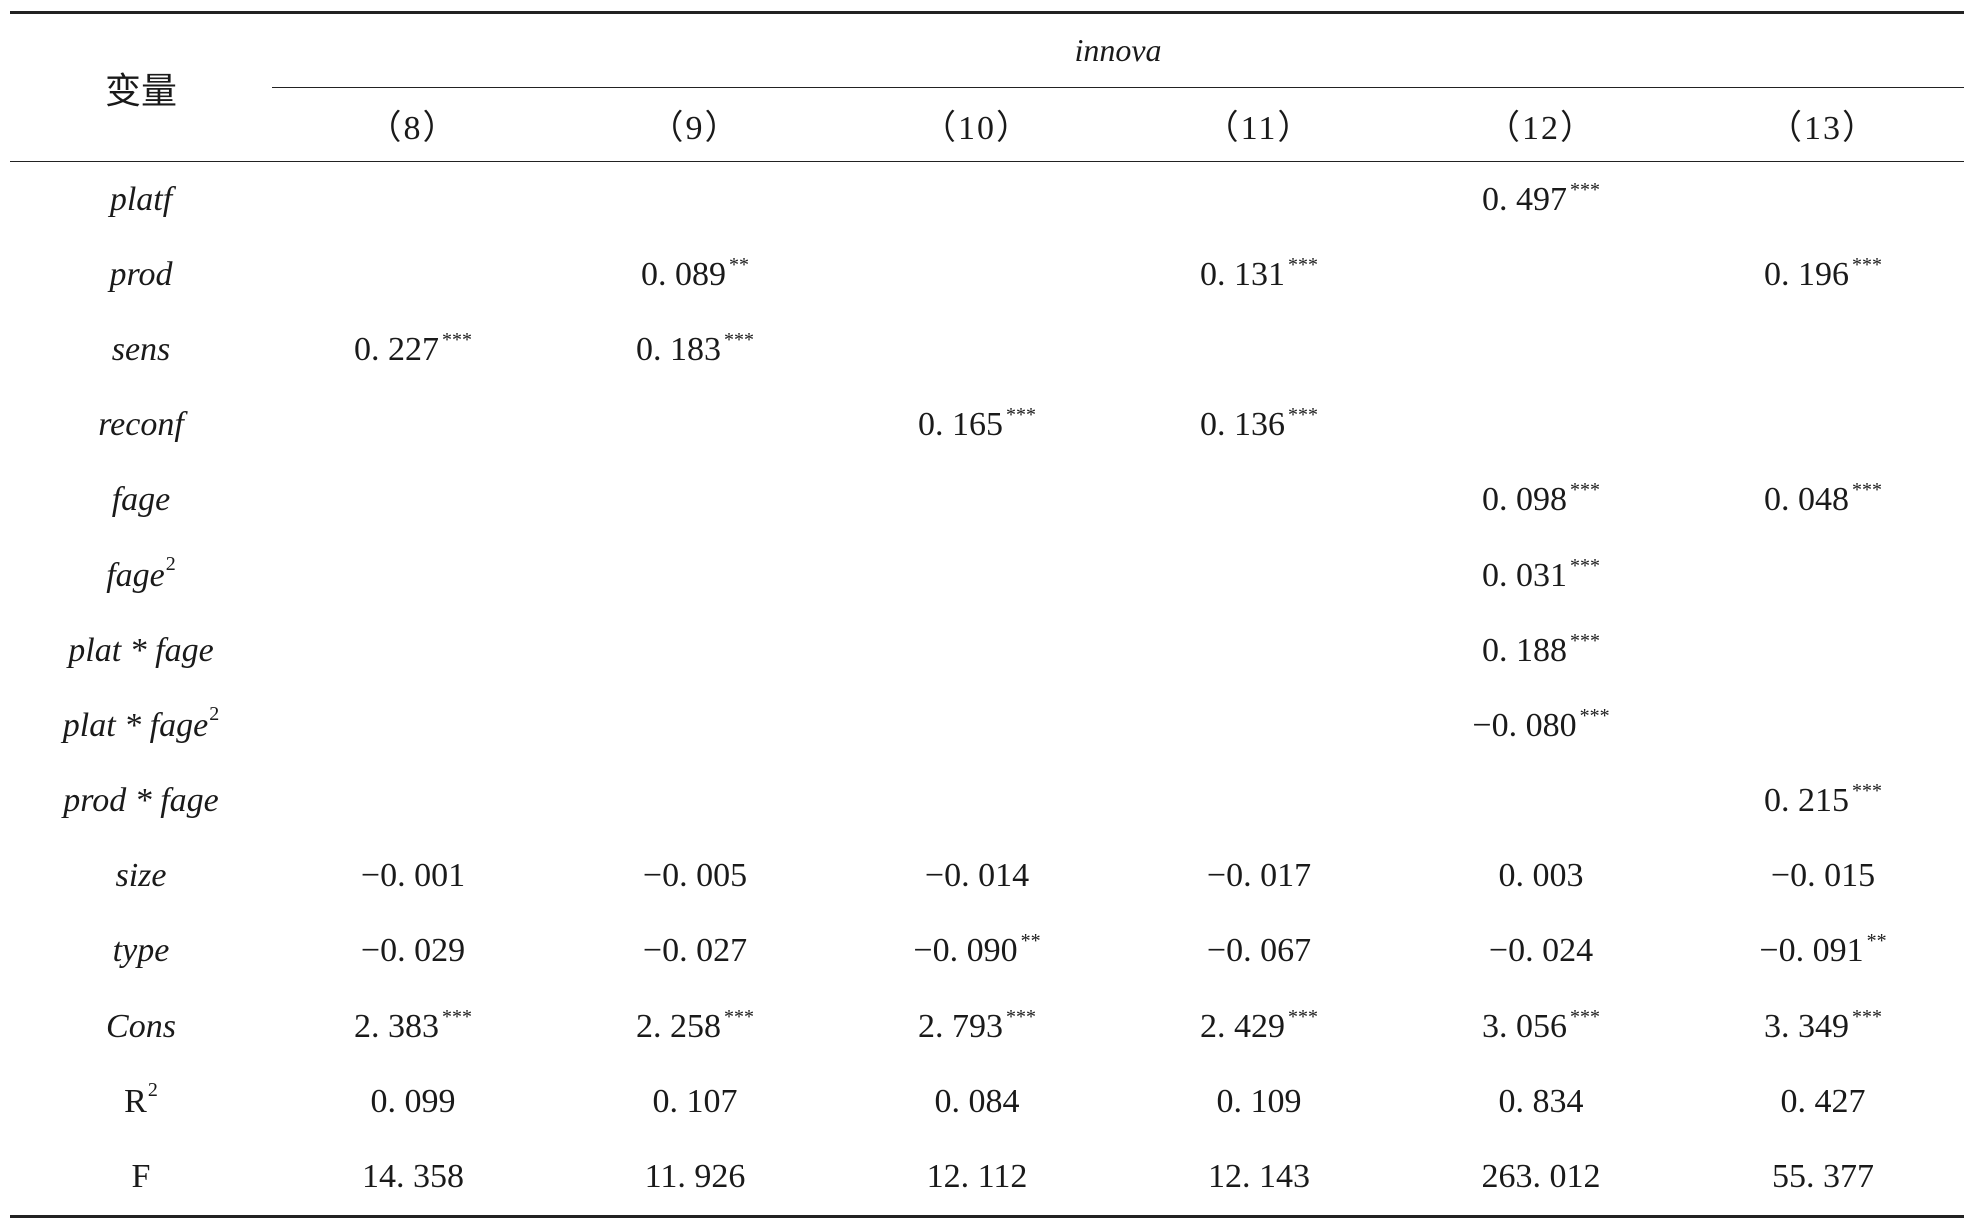 The width and height of the screenshot is (1971, 1221). I want to click on coefficient-cell: 0. 003, so click(1541, 876).